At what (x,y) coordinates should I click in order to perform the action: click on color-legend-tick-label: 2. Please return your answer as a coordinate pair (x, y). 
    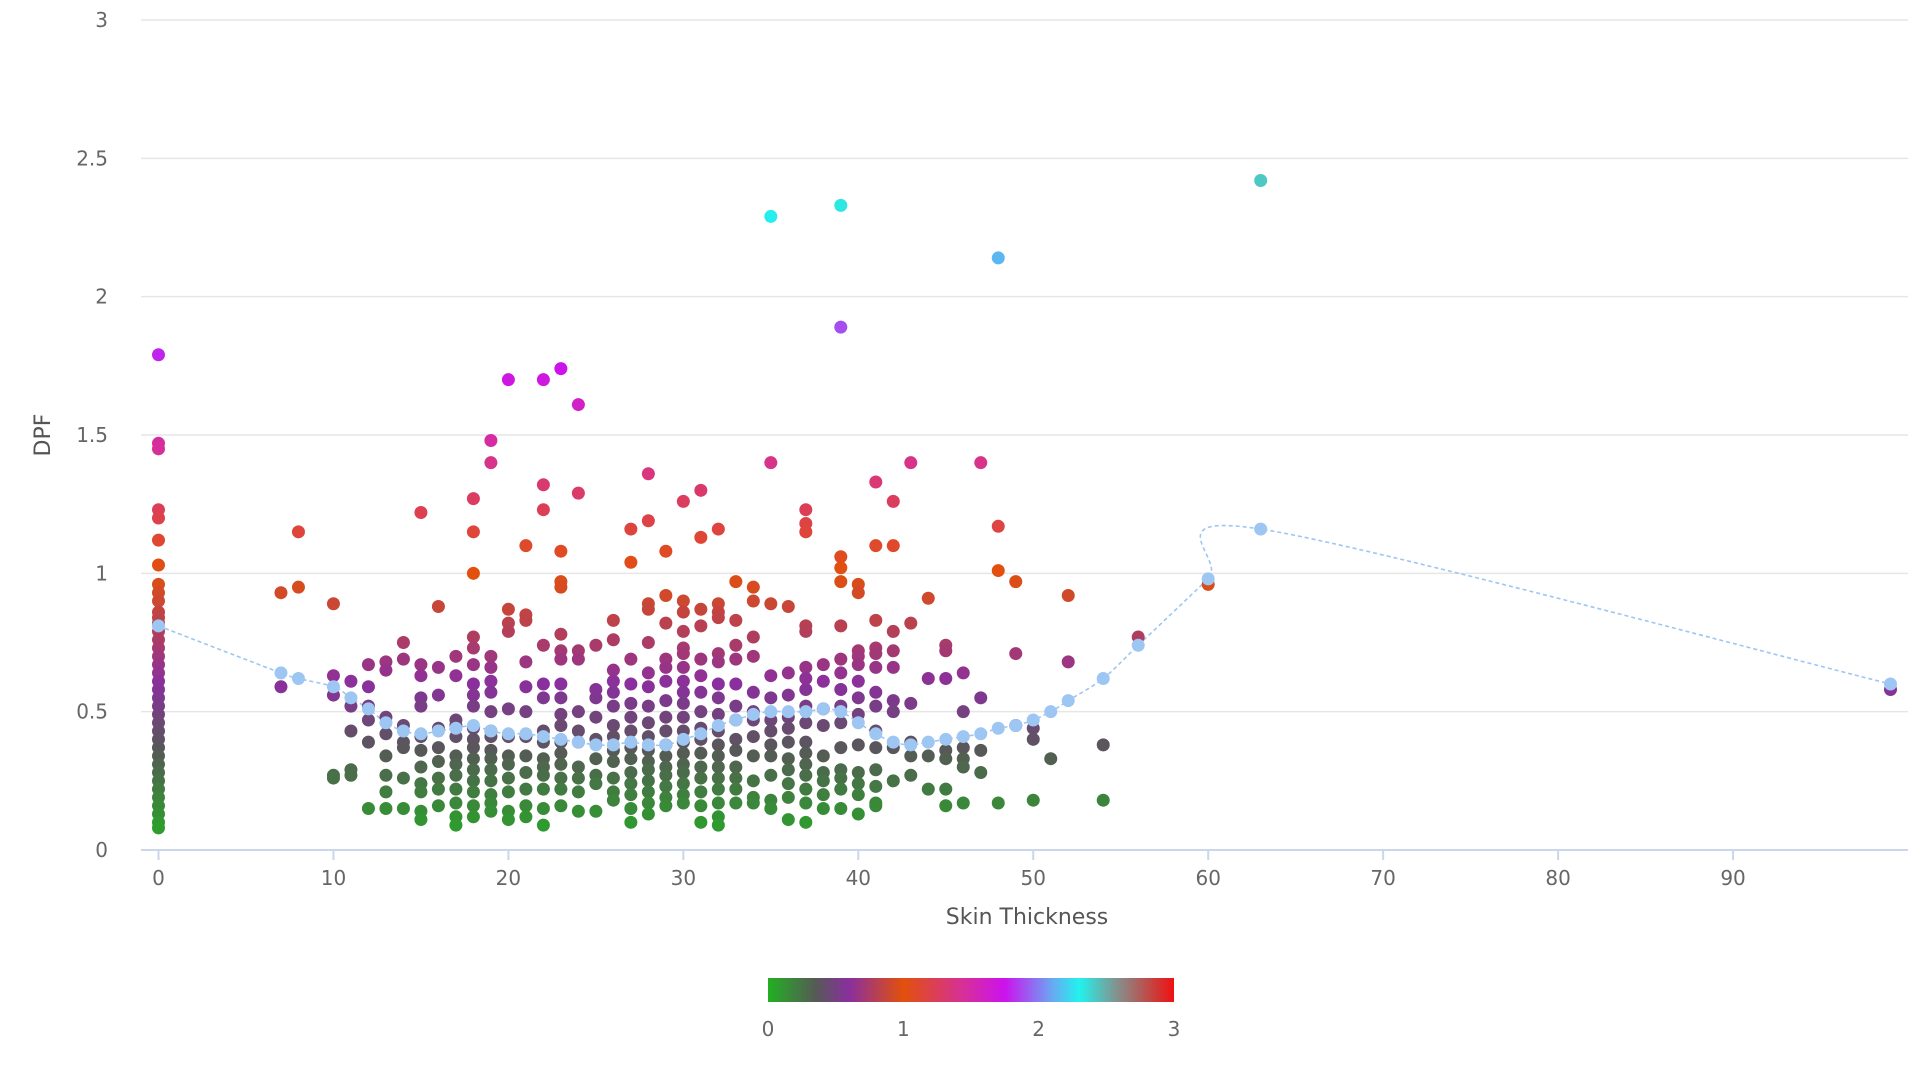
    Looking at the image, I should click on (1038, 1029).